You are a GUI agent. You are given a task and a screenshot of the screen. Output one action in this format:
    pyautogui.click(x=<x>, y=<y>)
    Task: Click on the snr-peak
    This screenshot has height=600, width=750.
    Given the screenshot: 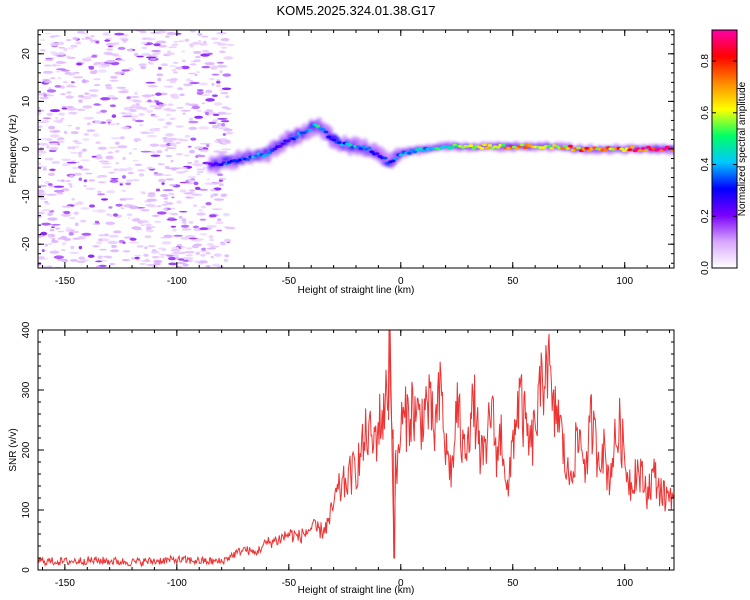 What is the action you would take?
    pyautogui.click(x=392, y=444)
    